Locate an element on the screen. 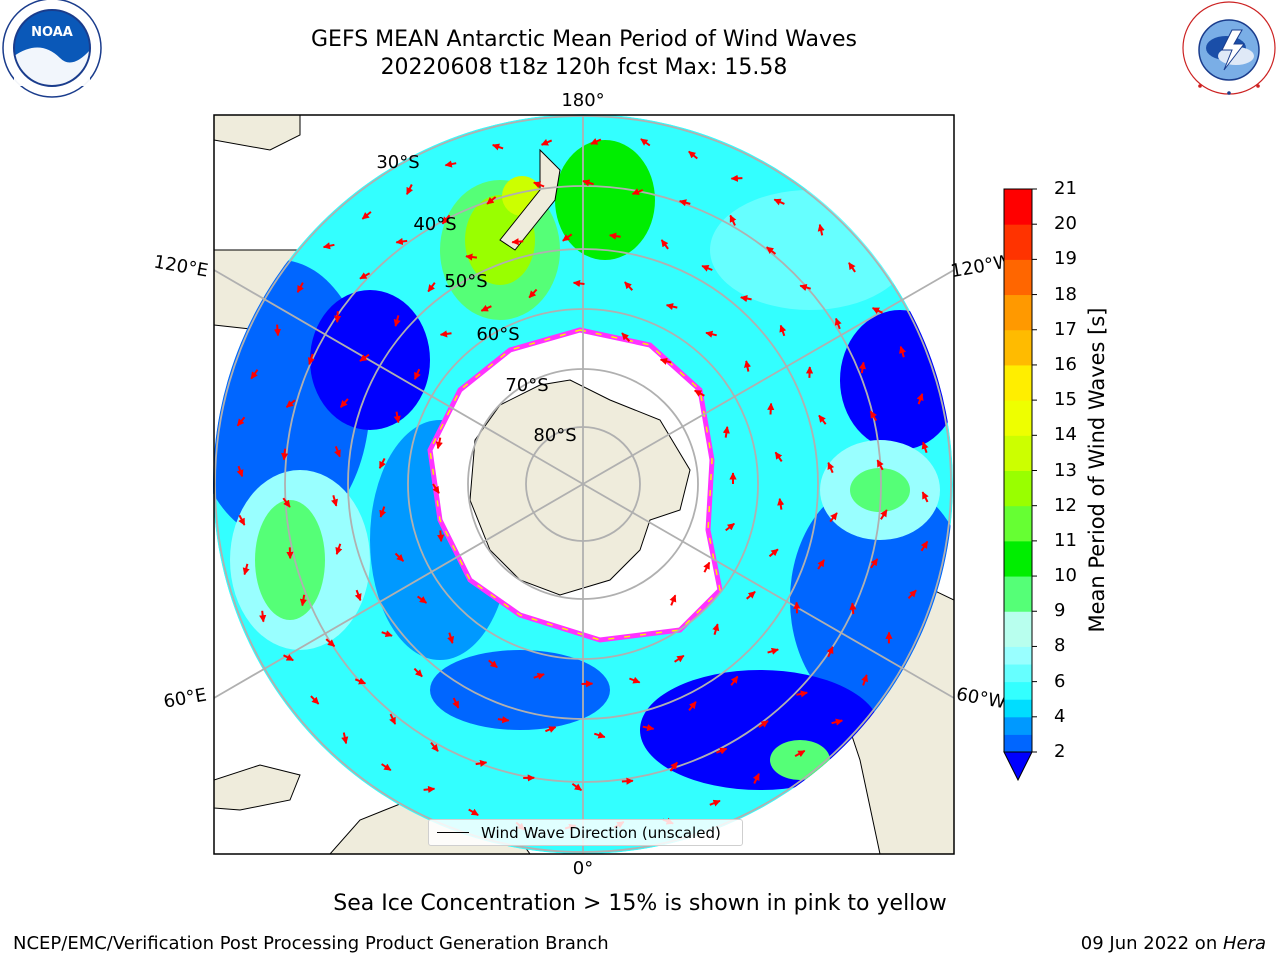 This screenshot has width=1280, height=960. date-text: 09 Jun 2022 on is located at coordinates (1151, 943).